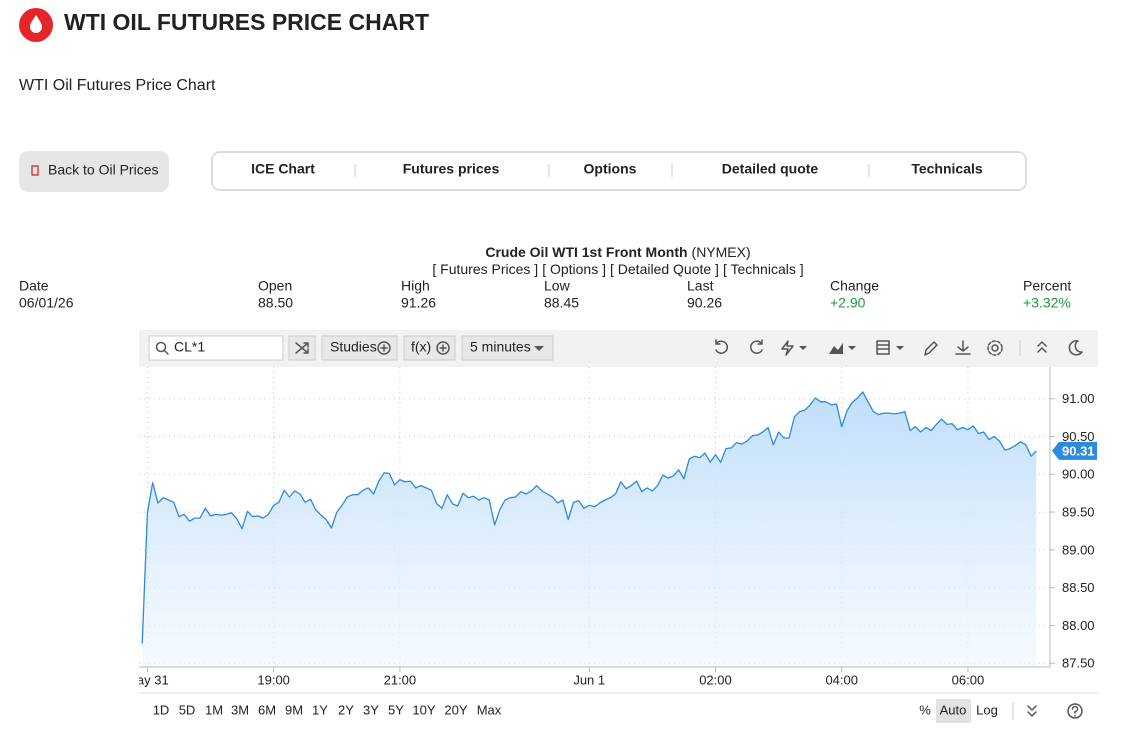 This screenshot has width=1123, height=734. Describe the element at coordinates (841, 679) in the screenshot. I see `x-tick-label: 04:00` at that location.